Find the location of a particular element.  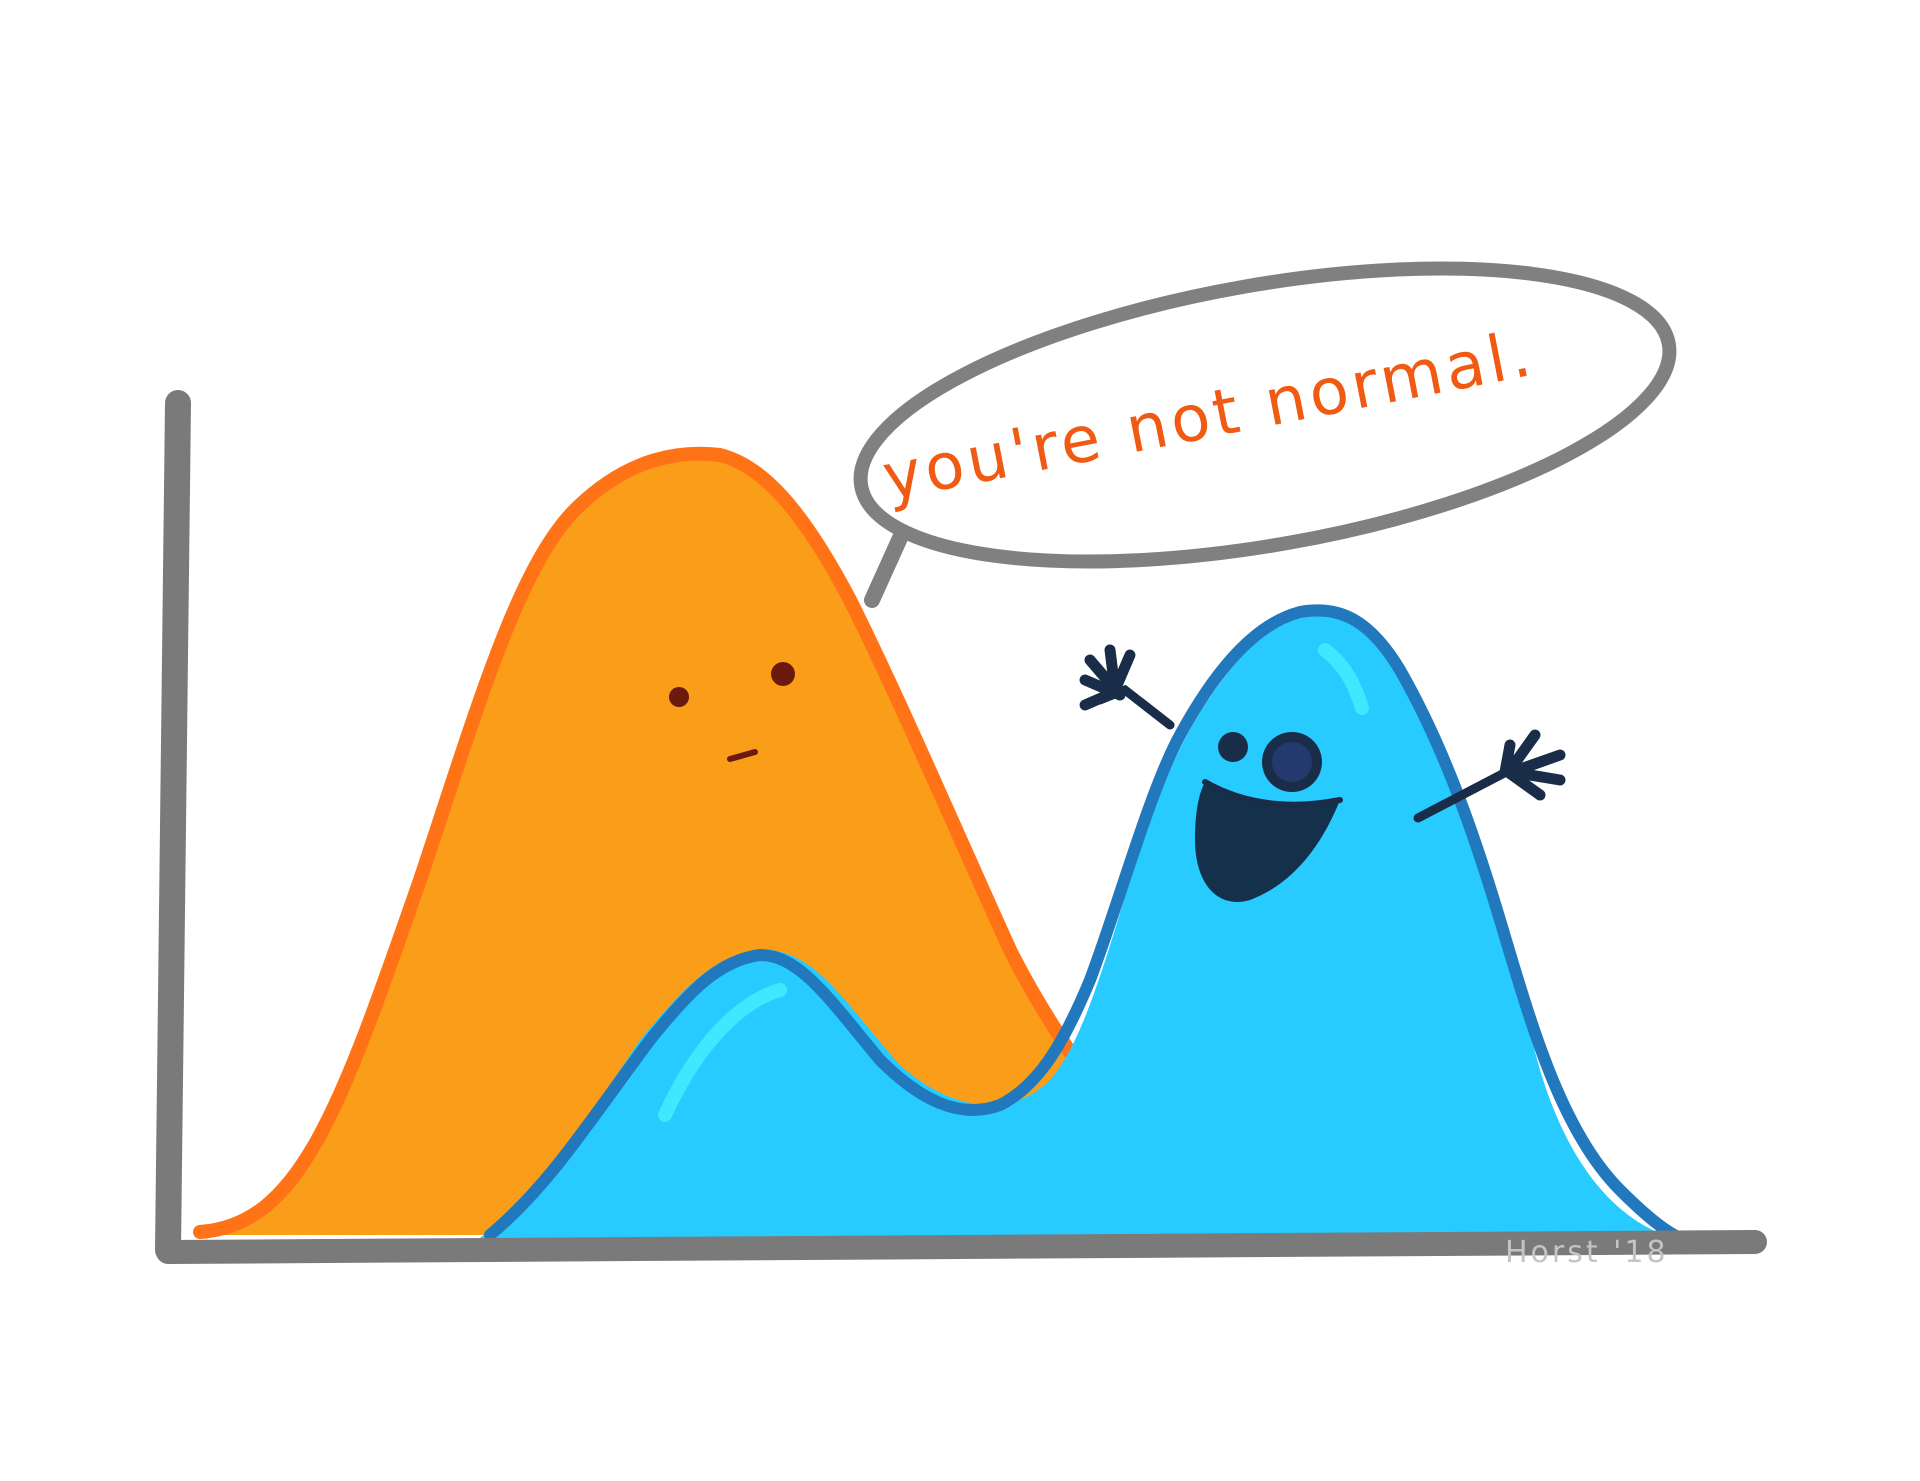

bimodal-highlight-left is located at coordinates (722, 1052).